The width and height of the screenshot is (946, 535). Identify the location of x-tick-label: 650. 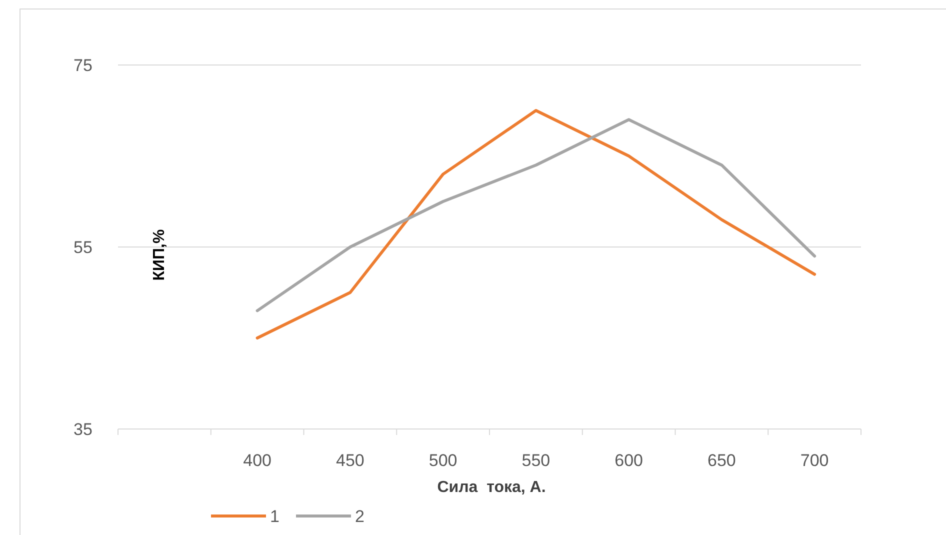
(722, 460).